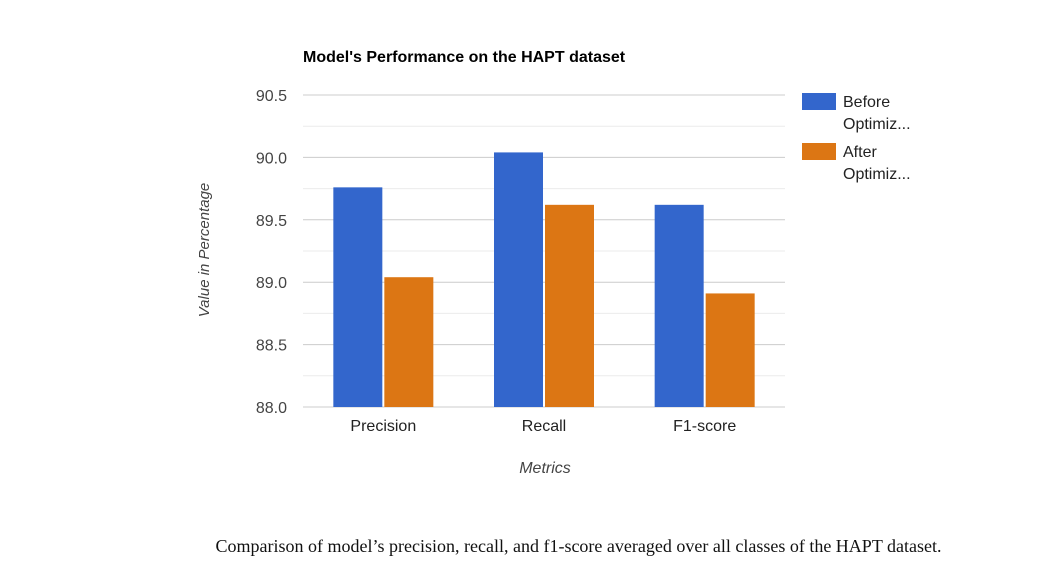 Image resolution: width=1052 pixels, height=584 pixels. What do you see at coordinates (271, 283) in the screenshot?
I see `y-tick-label: 89.0` at bounding box center [271, 283].